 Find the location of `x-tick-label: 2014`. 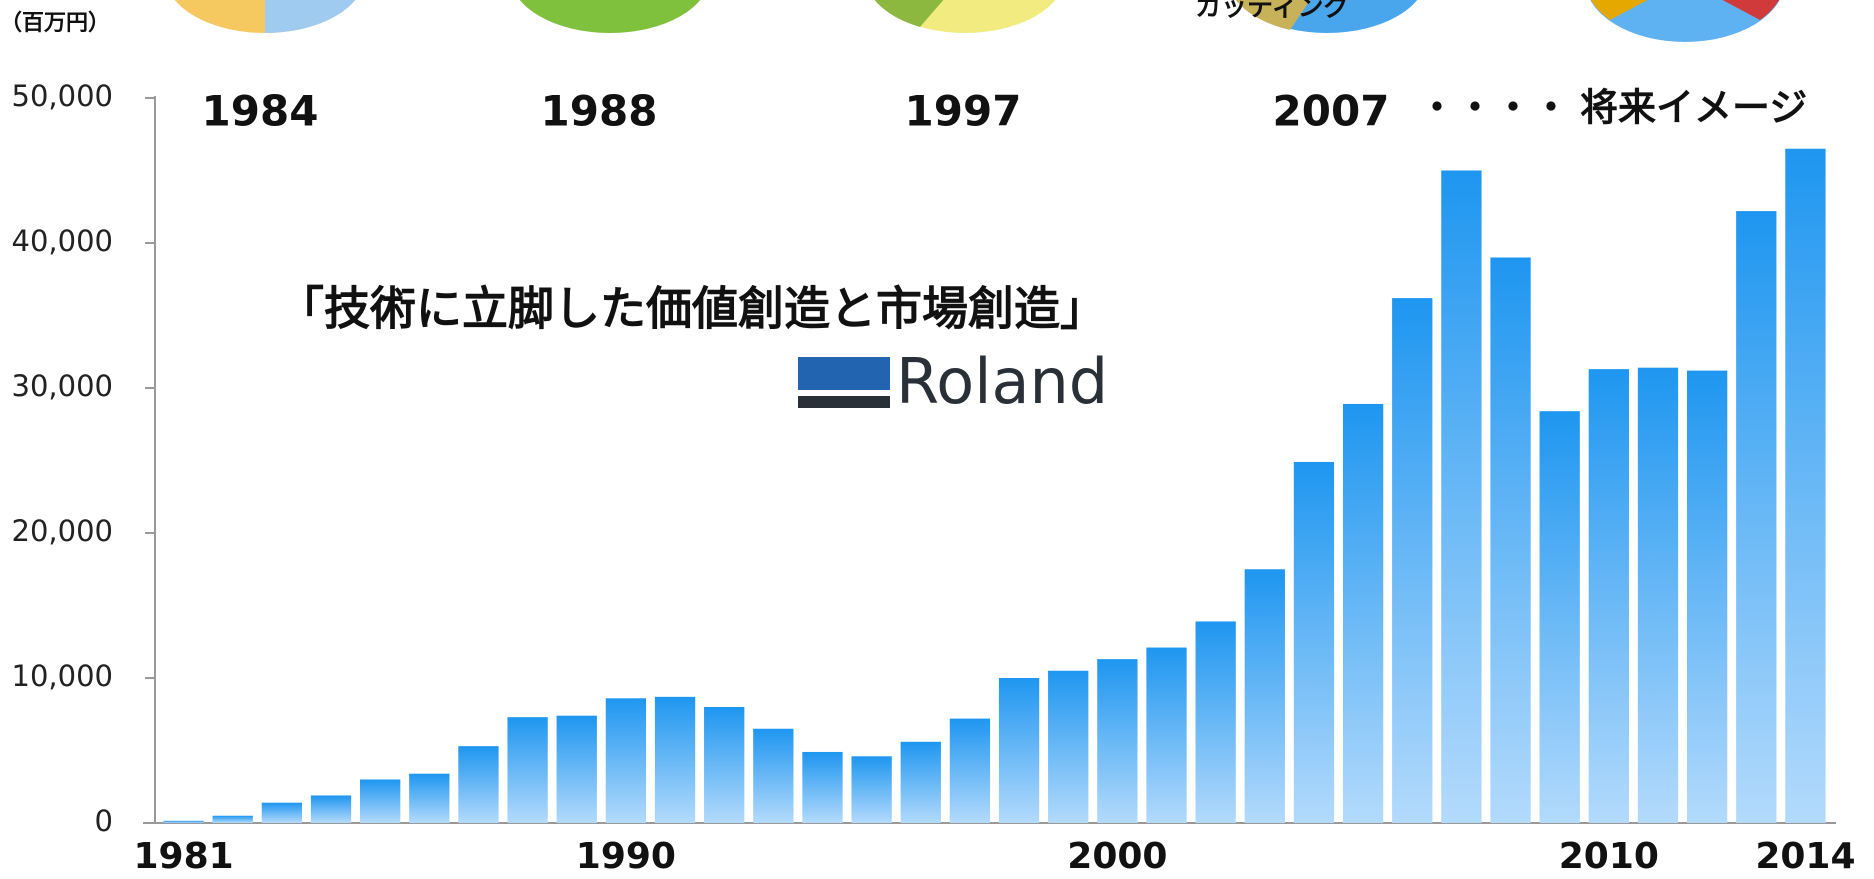

x-tick-label: 2014 is located at coordinates (1805, 856).